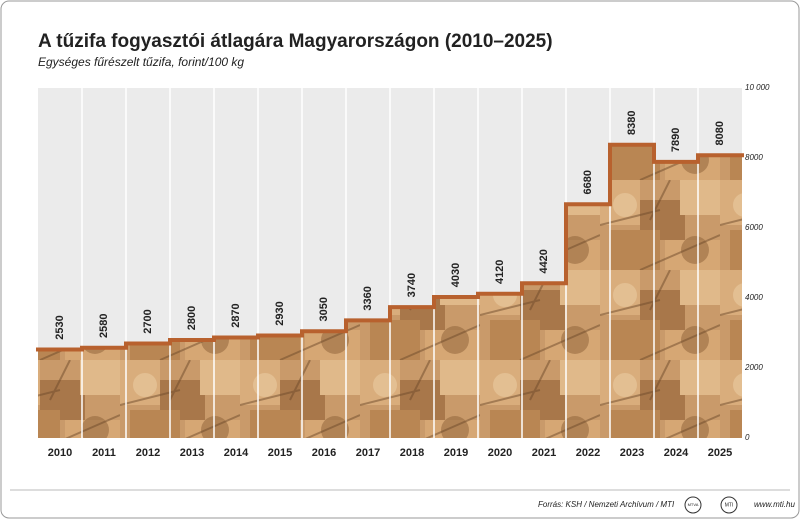 This screenshot has height=519, width=800. What do you see at coordinates (632, 453) in the screenshot?
I see `x-tick-label: 2023` at bounding box center [632, 453].